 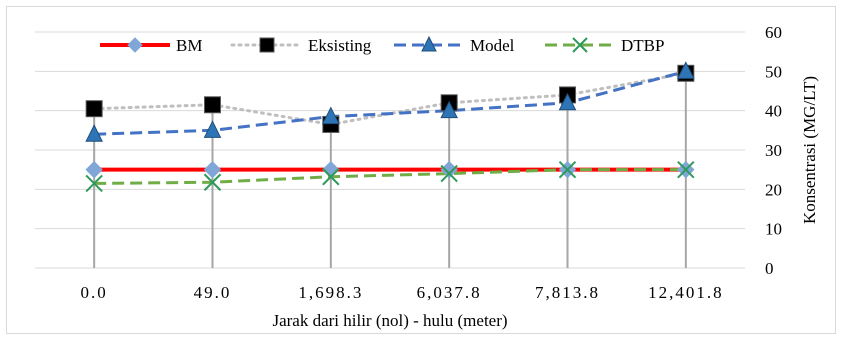 What do you see at coordinates (773, 71) in the screenshot?
I see `y-tick-label: 50` at bounding box center [773, 71].